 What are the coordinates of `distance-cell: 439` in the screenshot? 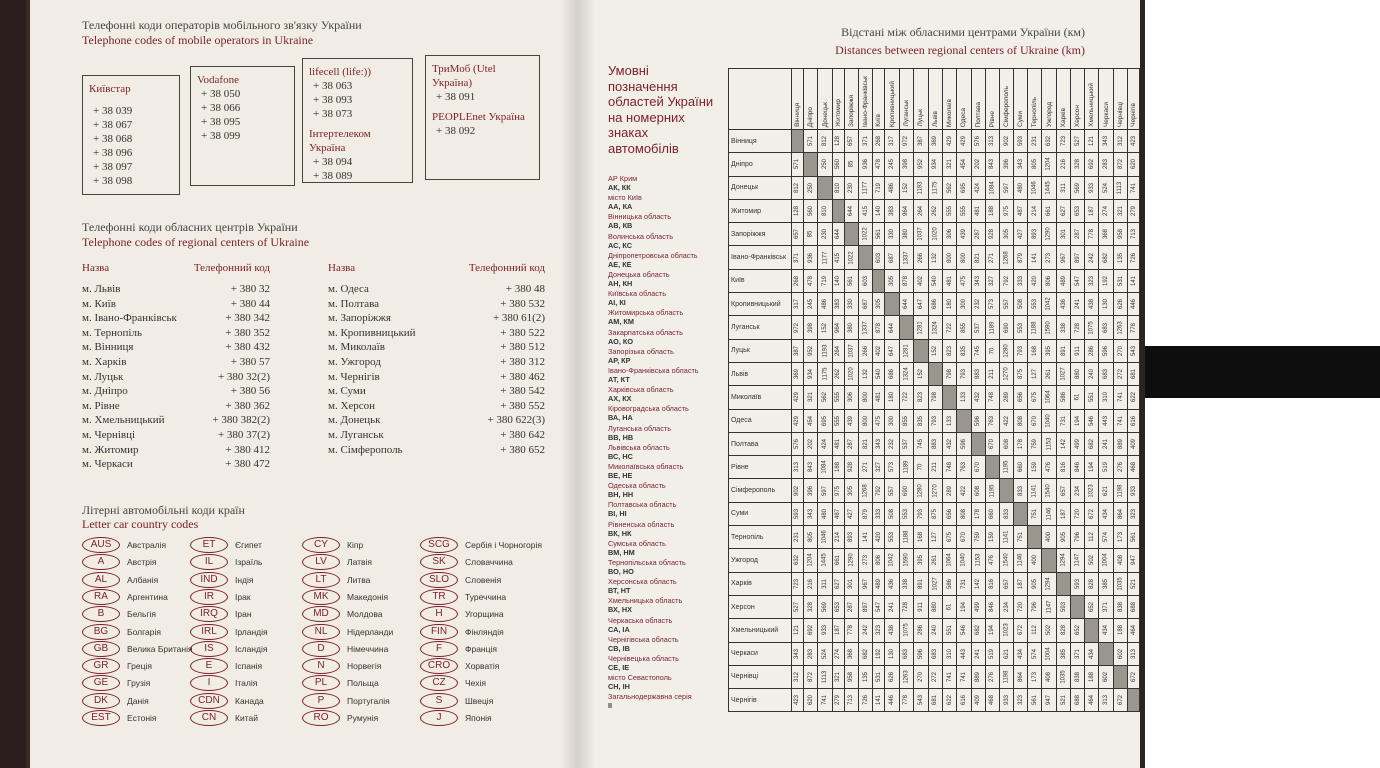 It's located at (964, 234).